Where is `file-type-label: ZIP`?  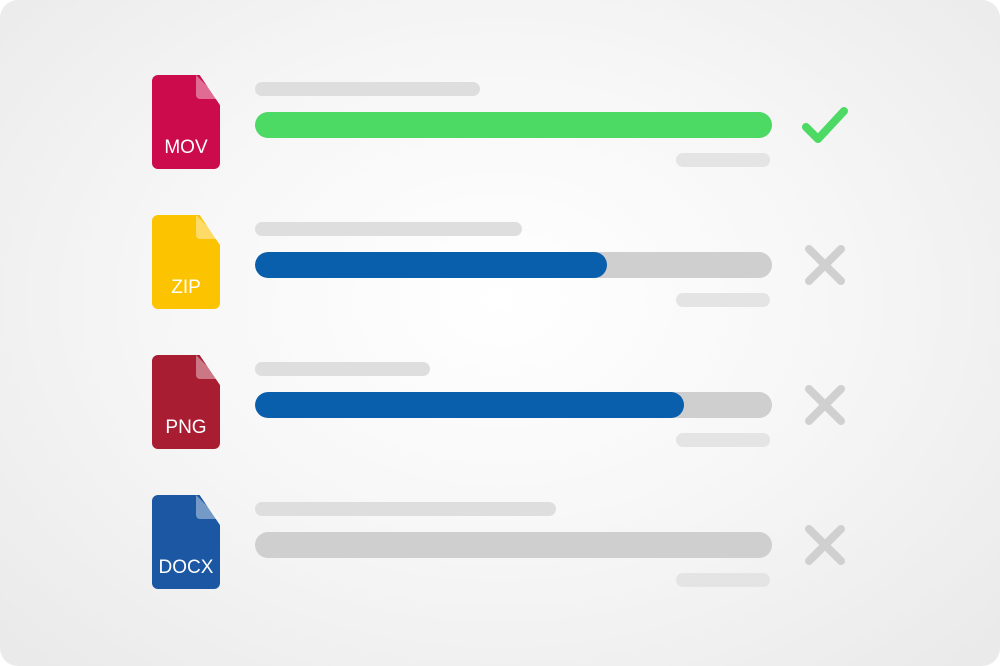 file-type-label: ZIP is located at coordinates (186, 287).